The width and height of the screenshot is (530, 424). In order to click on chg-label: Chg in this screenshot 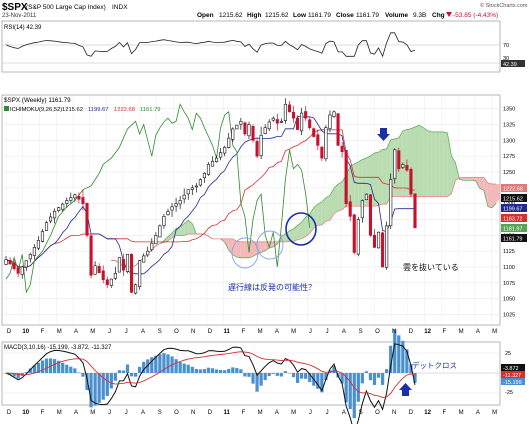, I will do `click(438, 15)`.